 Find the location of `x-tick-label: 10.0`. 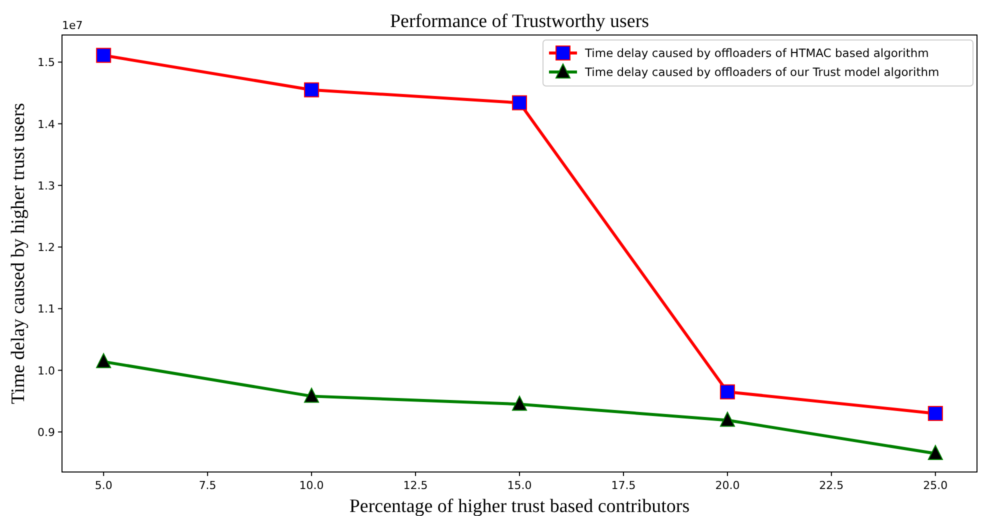

x-tick-label: 10.0 is located at coordinates (311, 485).